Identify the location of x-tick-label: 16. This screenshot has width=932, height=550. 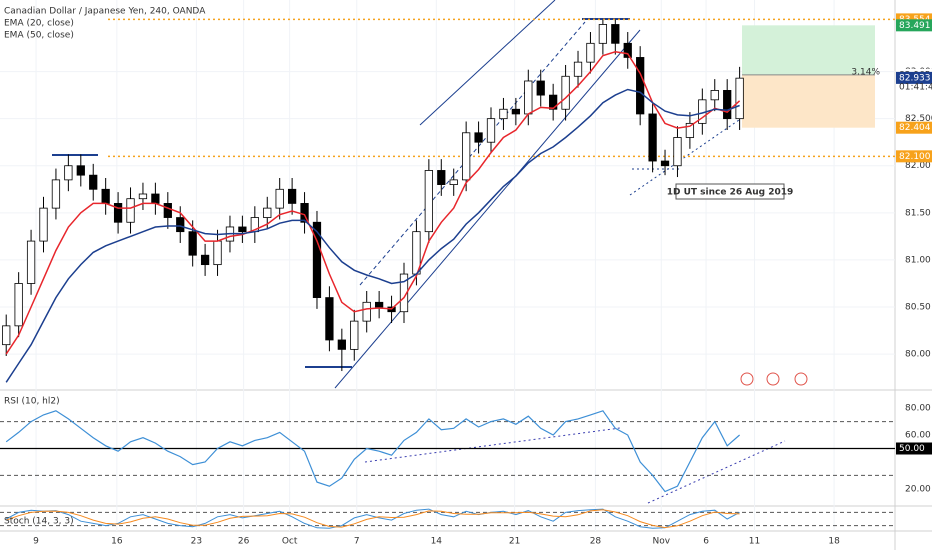
(117, 542).